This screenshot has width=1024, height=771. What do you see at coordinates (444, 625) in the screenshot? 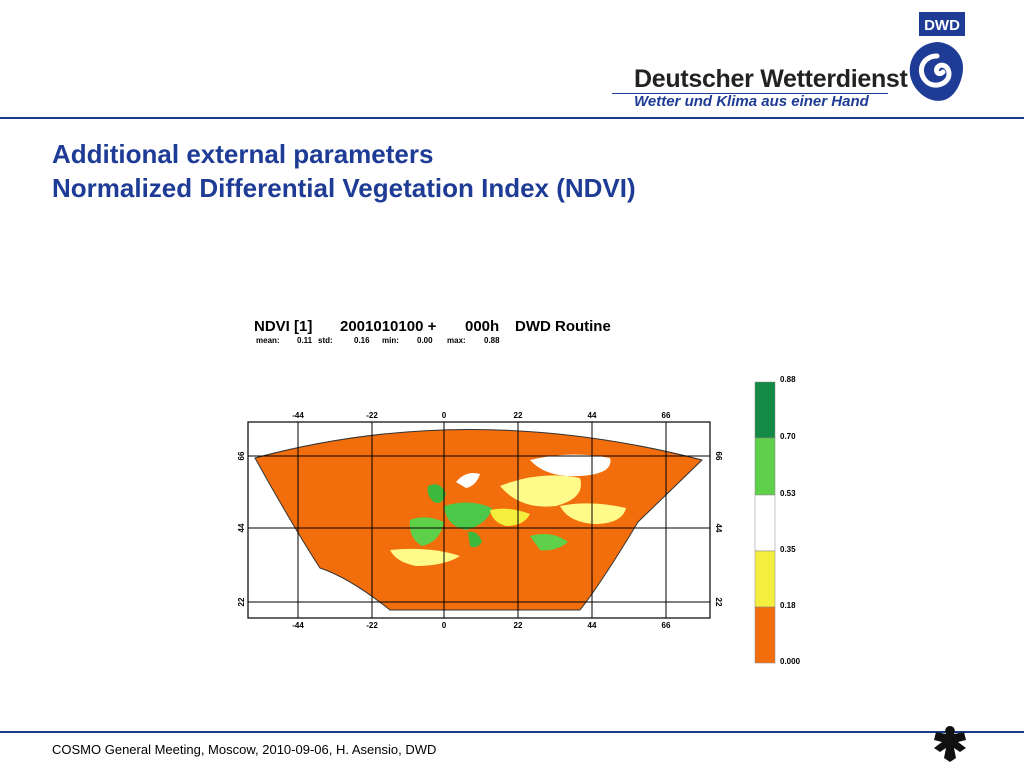
I see `lon-tick-bottom: 0` at bounding box center [444, 625].